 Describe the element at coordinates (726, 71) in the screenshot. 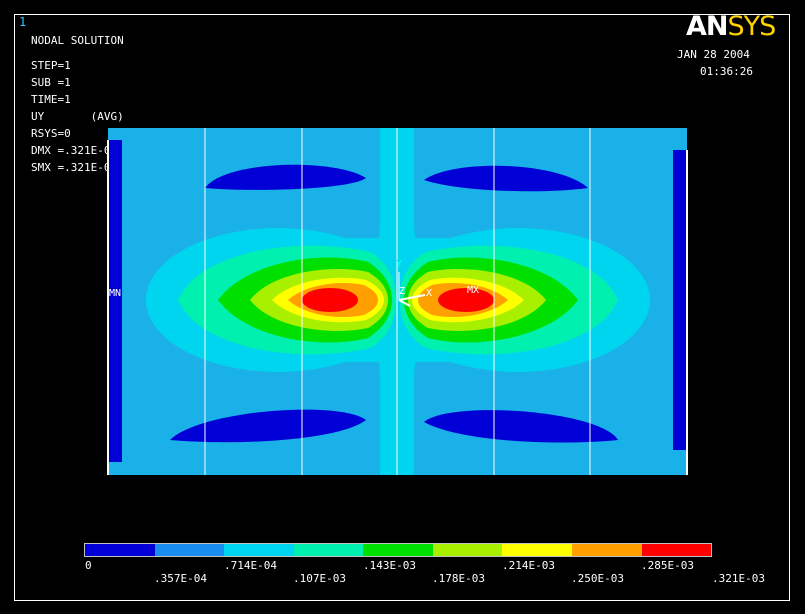

I see `plot-time: 01:36:26` at that location.